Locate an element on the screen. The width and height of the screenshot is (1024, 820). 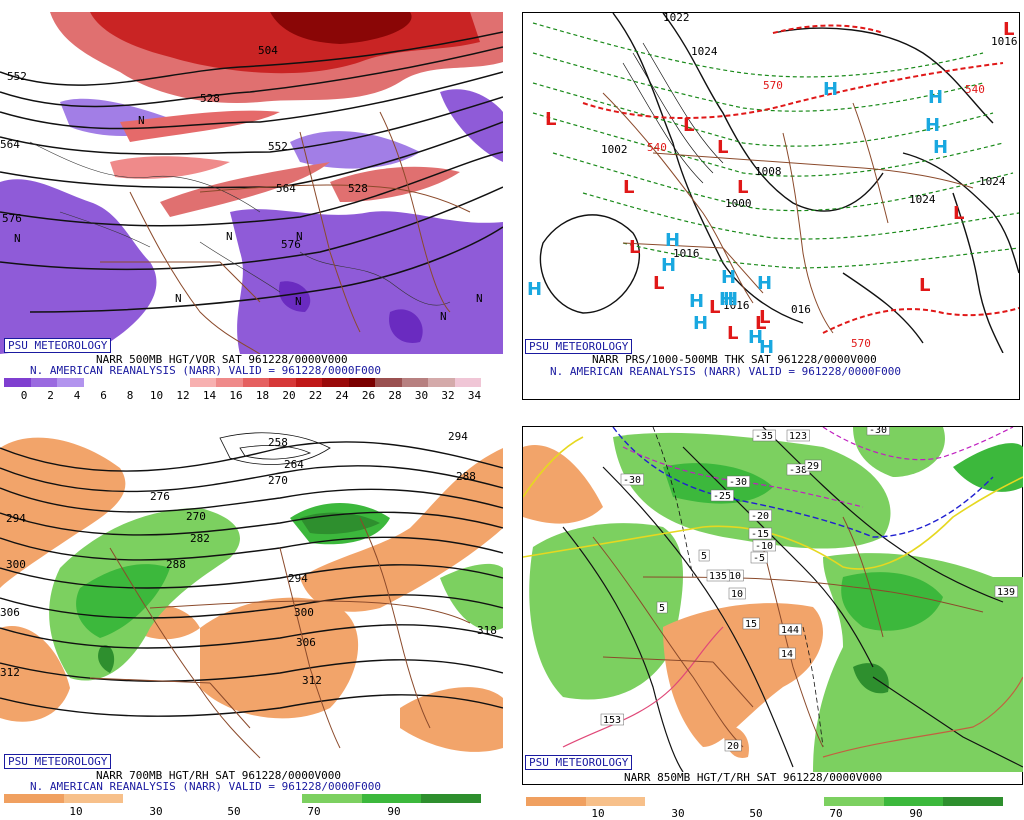
temperature-label: 139 is located at coordinates (1006, 592).